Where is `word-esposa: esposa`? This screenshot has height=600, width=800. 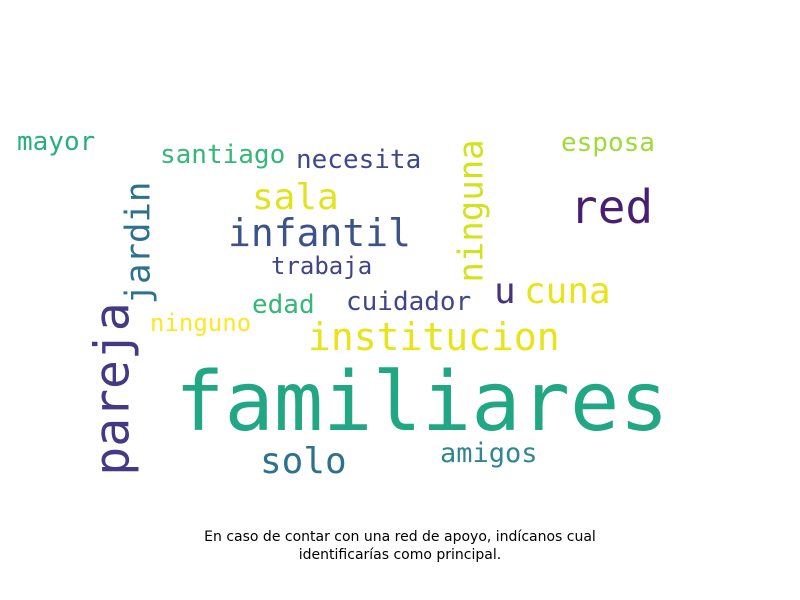 word-esposa: esposa is located at coordinates (608, 143).